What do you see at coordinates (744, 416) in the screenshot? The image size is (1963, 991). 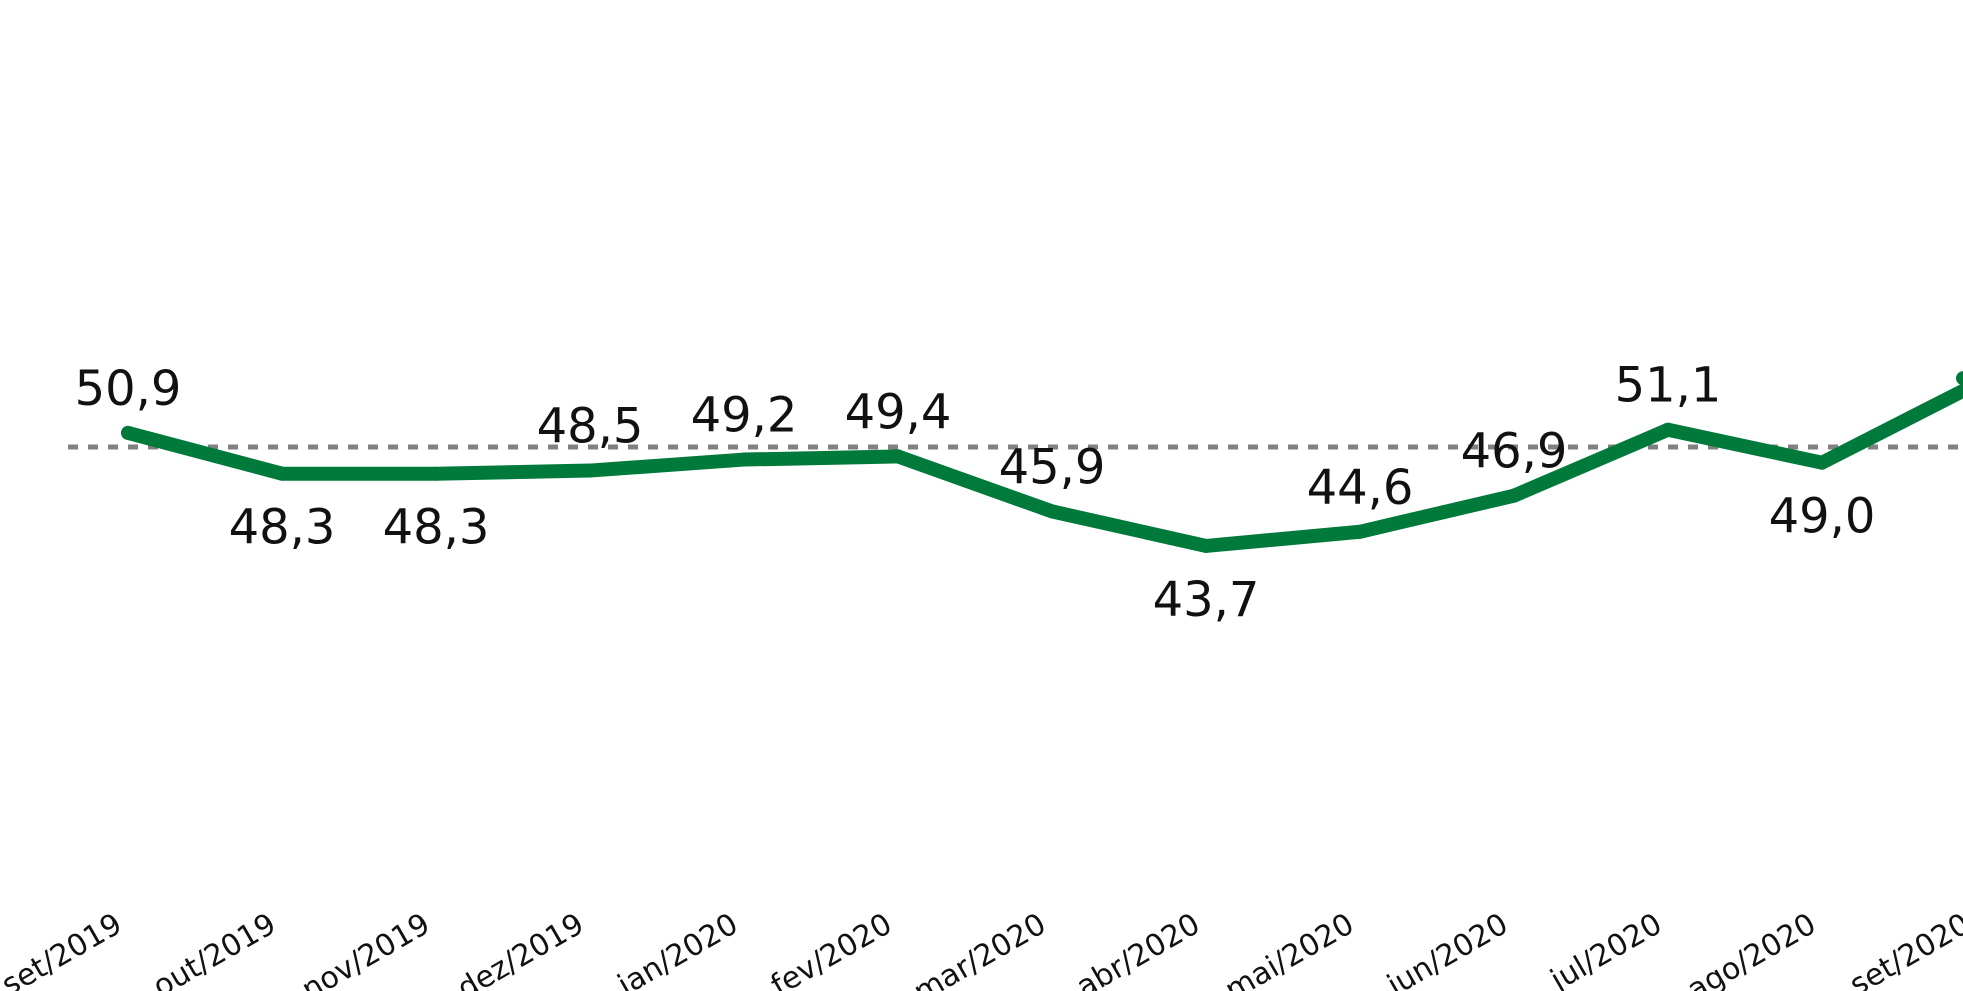 I see `data-label: 49,2` at bounding box center [744, 416].